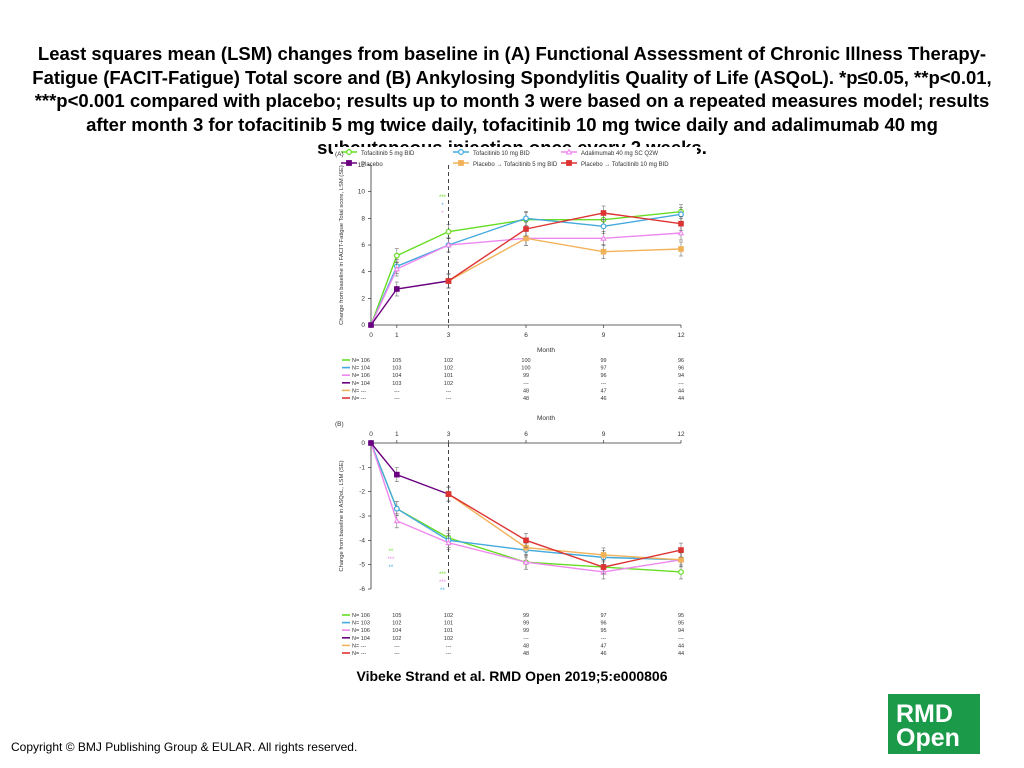 The width and height of the screenshot is (1024, 768). I want to click on n-table-row: N= 104 103 102 100 97 96, so click(513, 369).